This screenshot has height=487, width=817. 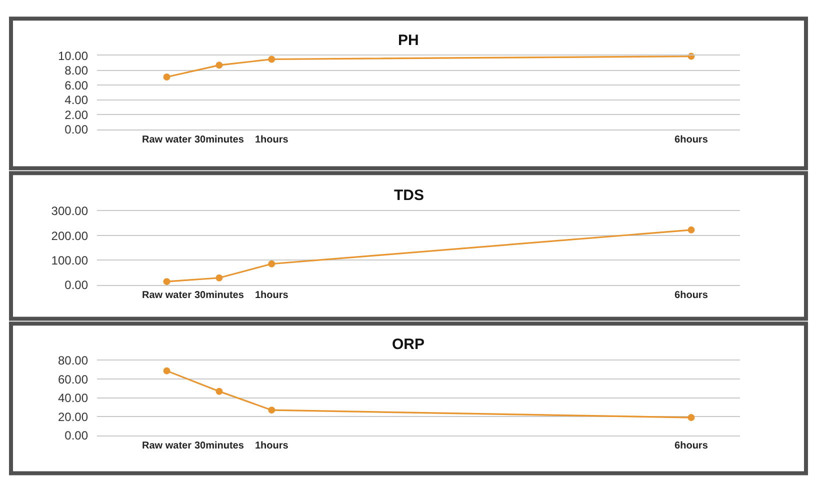 I want to click on y-tick-label: 20.00, so click(x=73, y=417).